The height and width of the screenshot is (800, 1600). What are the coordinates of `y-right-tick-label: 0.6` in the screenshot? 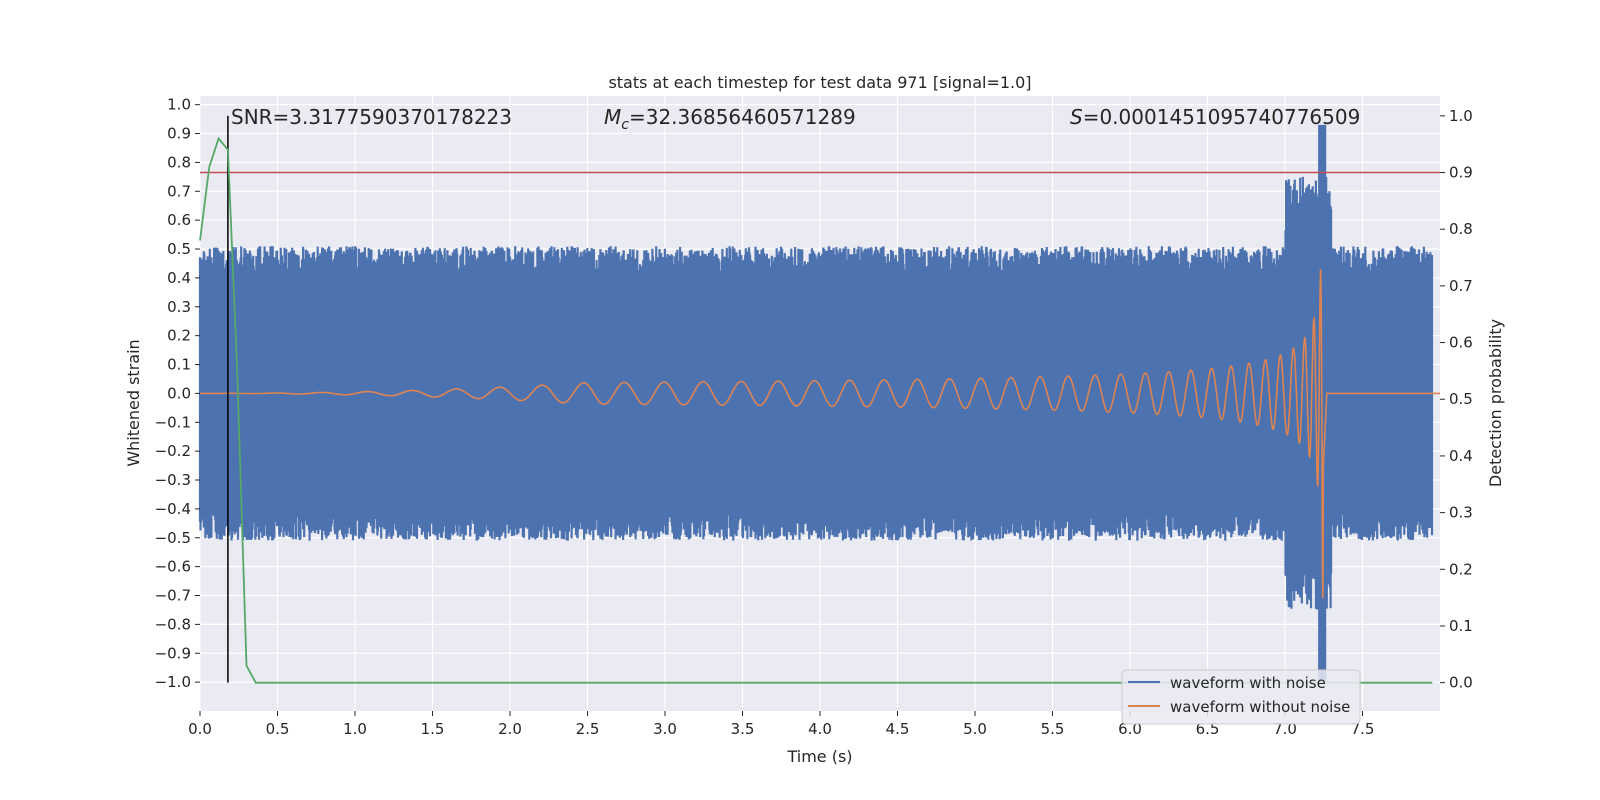 It's located at (1461, 343).